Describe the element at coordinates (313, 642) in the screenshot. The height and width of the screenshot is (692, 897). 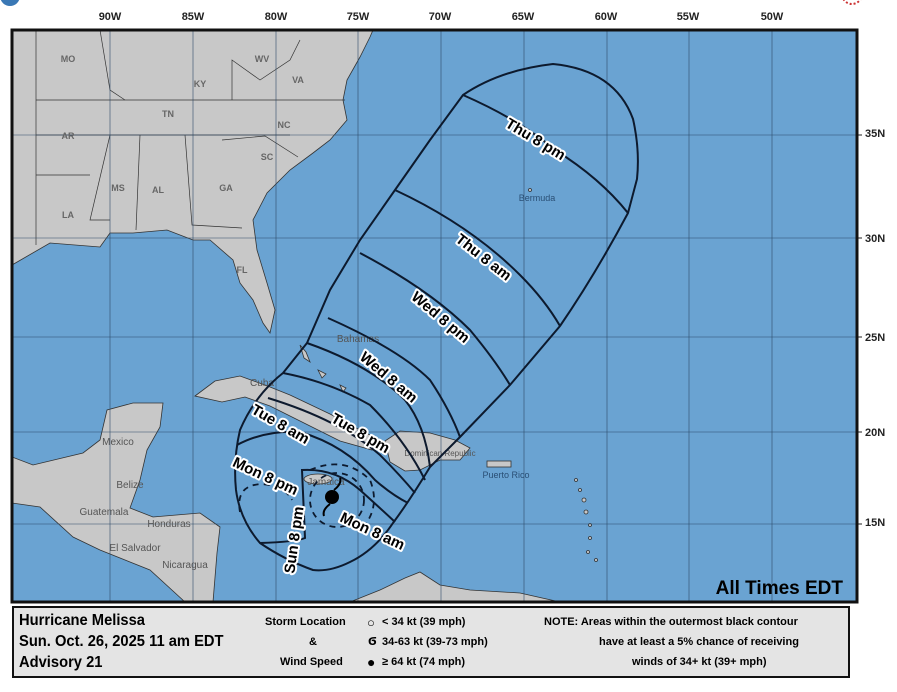
I see `key-title: &` at that location.